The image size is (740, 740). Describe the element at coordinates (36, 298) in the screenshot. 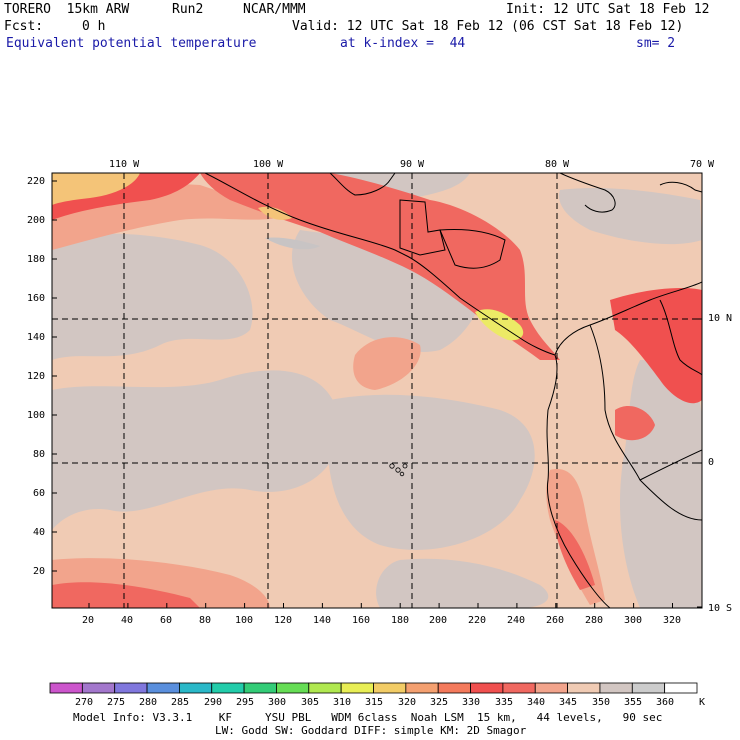

I see `grid-y-label: 160` at that location.